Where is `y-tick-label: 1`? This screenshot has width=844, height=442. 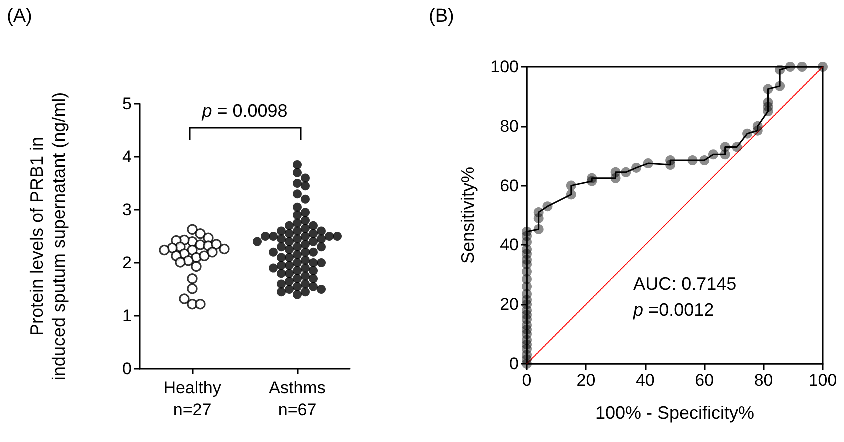
y-tick-label: 1 is located at coordinates (127, 316).